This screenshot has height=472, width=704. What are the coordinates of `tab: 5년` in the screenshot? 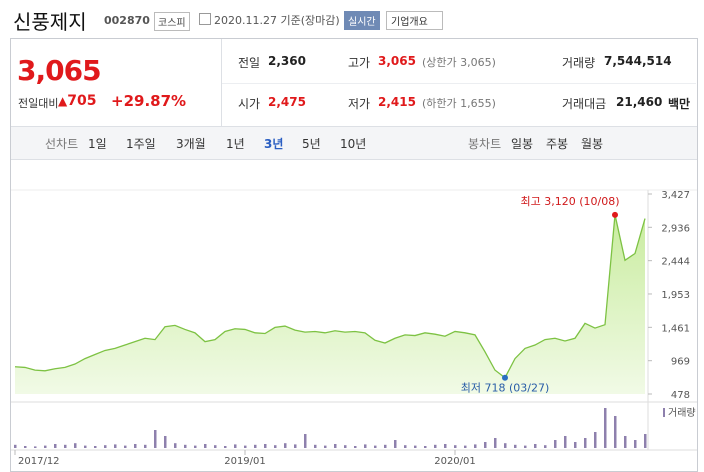 It's located at (311, 144).